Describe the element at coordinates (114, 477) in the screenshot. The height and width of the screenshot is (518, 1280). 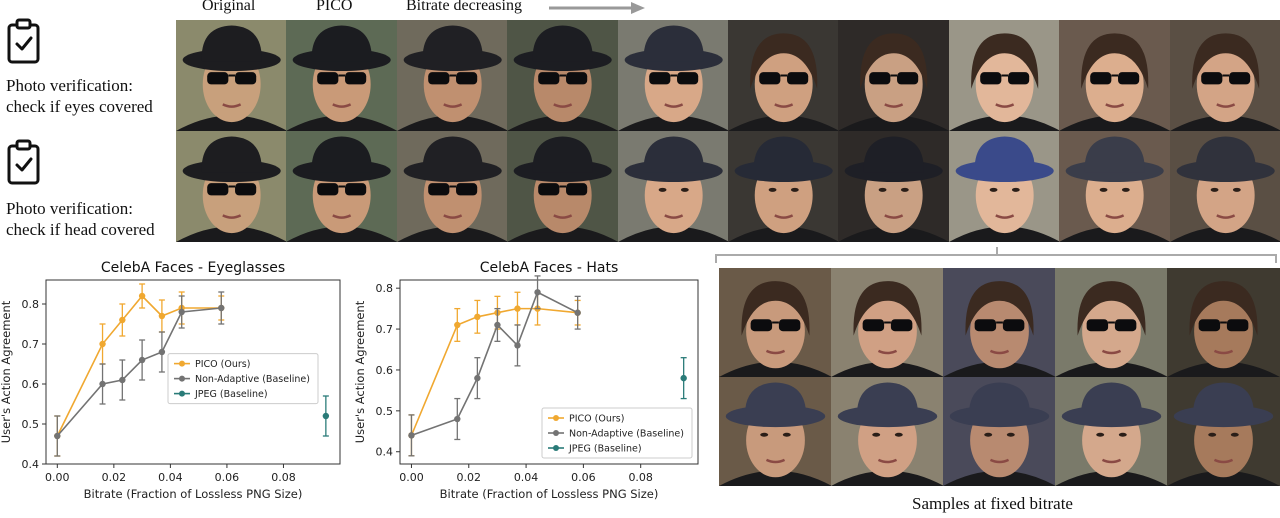
I see `x-tick-label: 0.02` at that location.